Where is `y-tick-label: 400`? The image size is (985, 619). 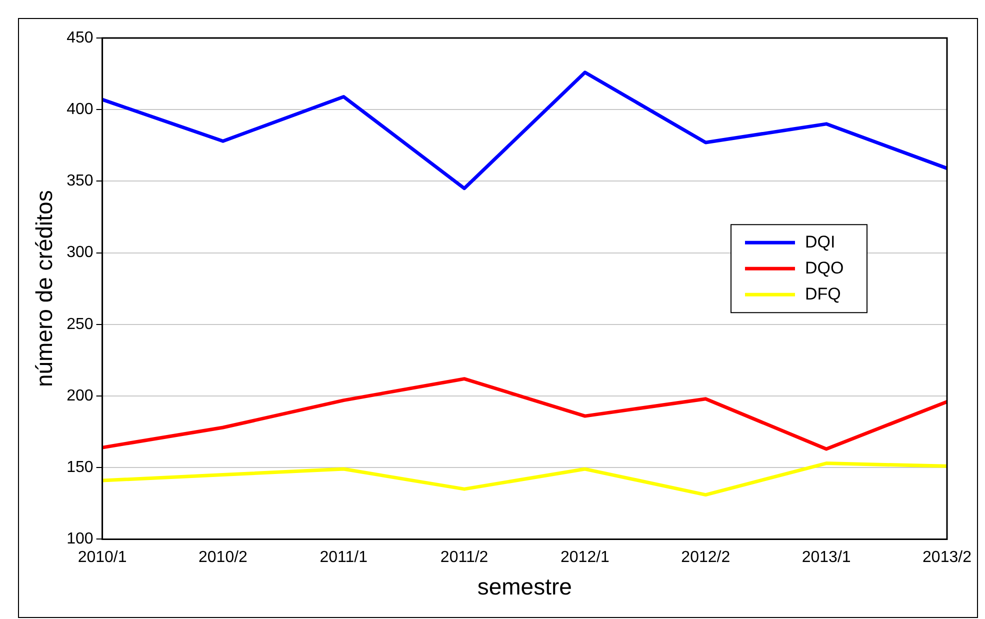
y-tick-label: 400 is located at coordinates (80, 109).